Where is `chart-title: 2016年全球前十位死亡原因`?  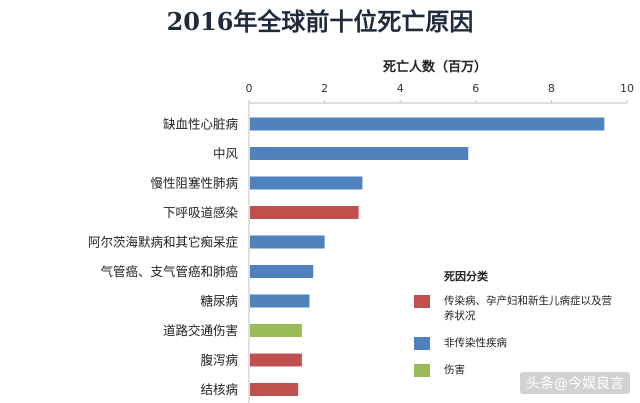
chart-title: 2016年全球前十位死亡原因 is located at coordinates (320, 21).